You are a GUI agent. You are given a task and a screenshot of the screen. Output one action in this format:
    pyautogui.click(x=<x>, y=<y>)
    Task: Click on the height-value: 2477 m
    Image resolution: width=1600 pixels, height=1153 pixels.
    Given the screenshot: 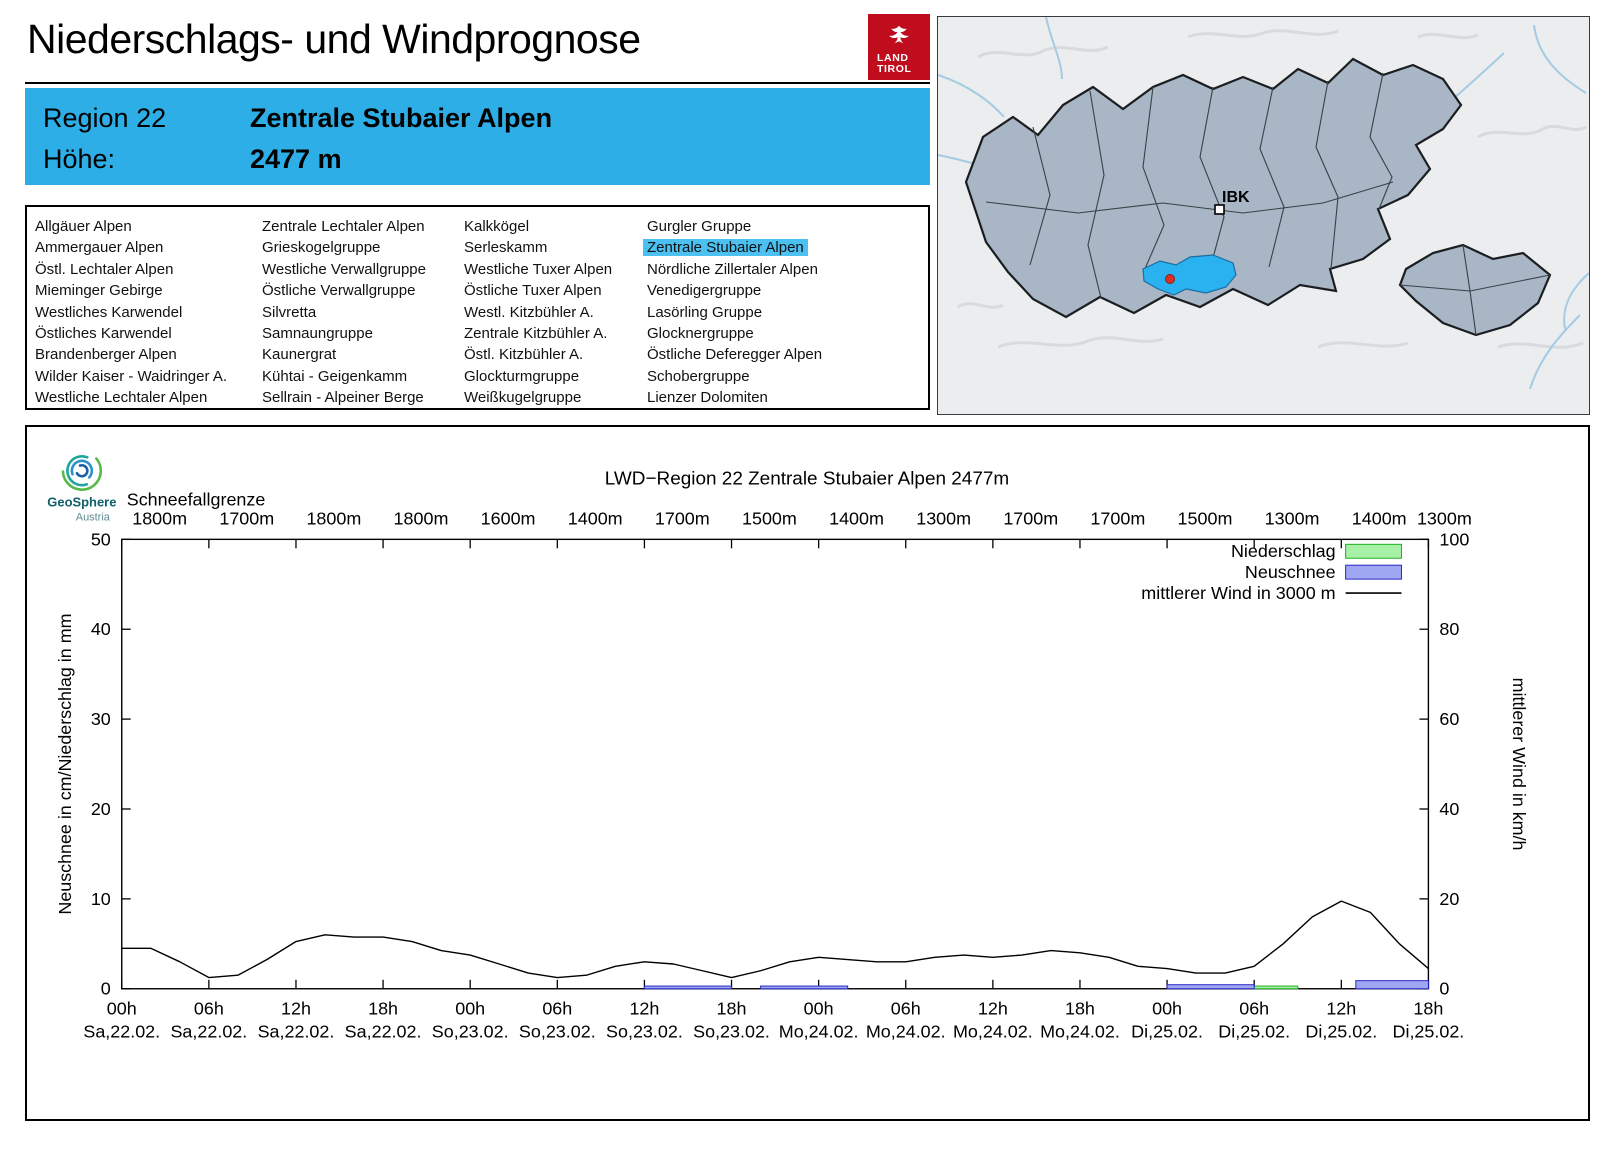 What is the action you would take?
    pyautogui.click(x=296, y=159)
    